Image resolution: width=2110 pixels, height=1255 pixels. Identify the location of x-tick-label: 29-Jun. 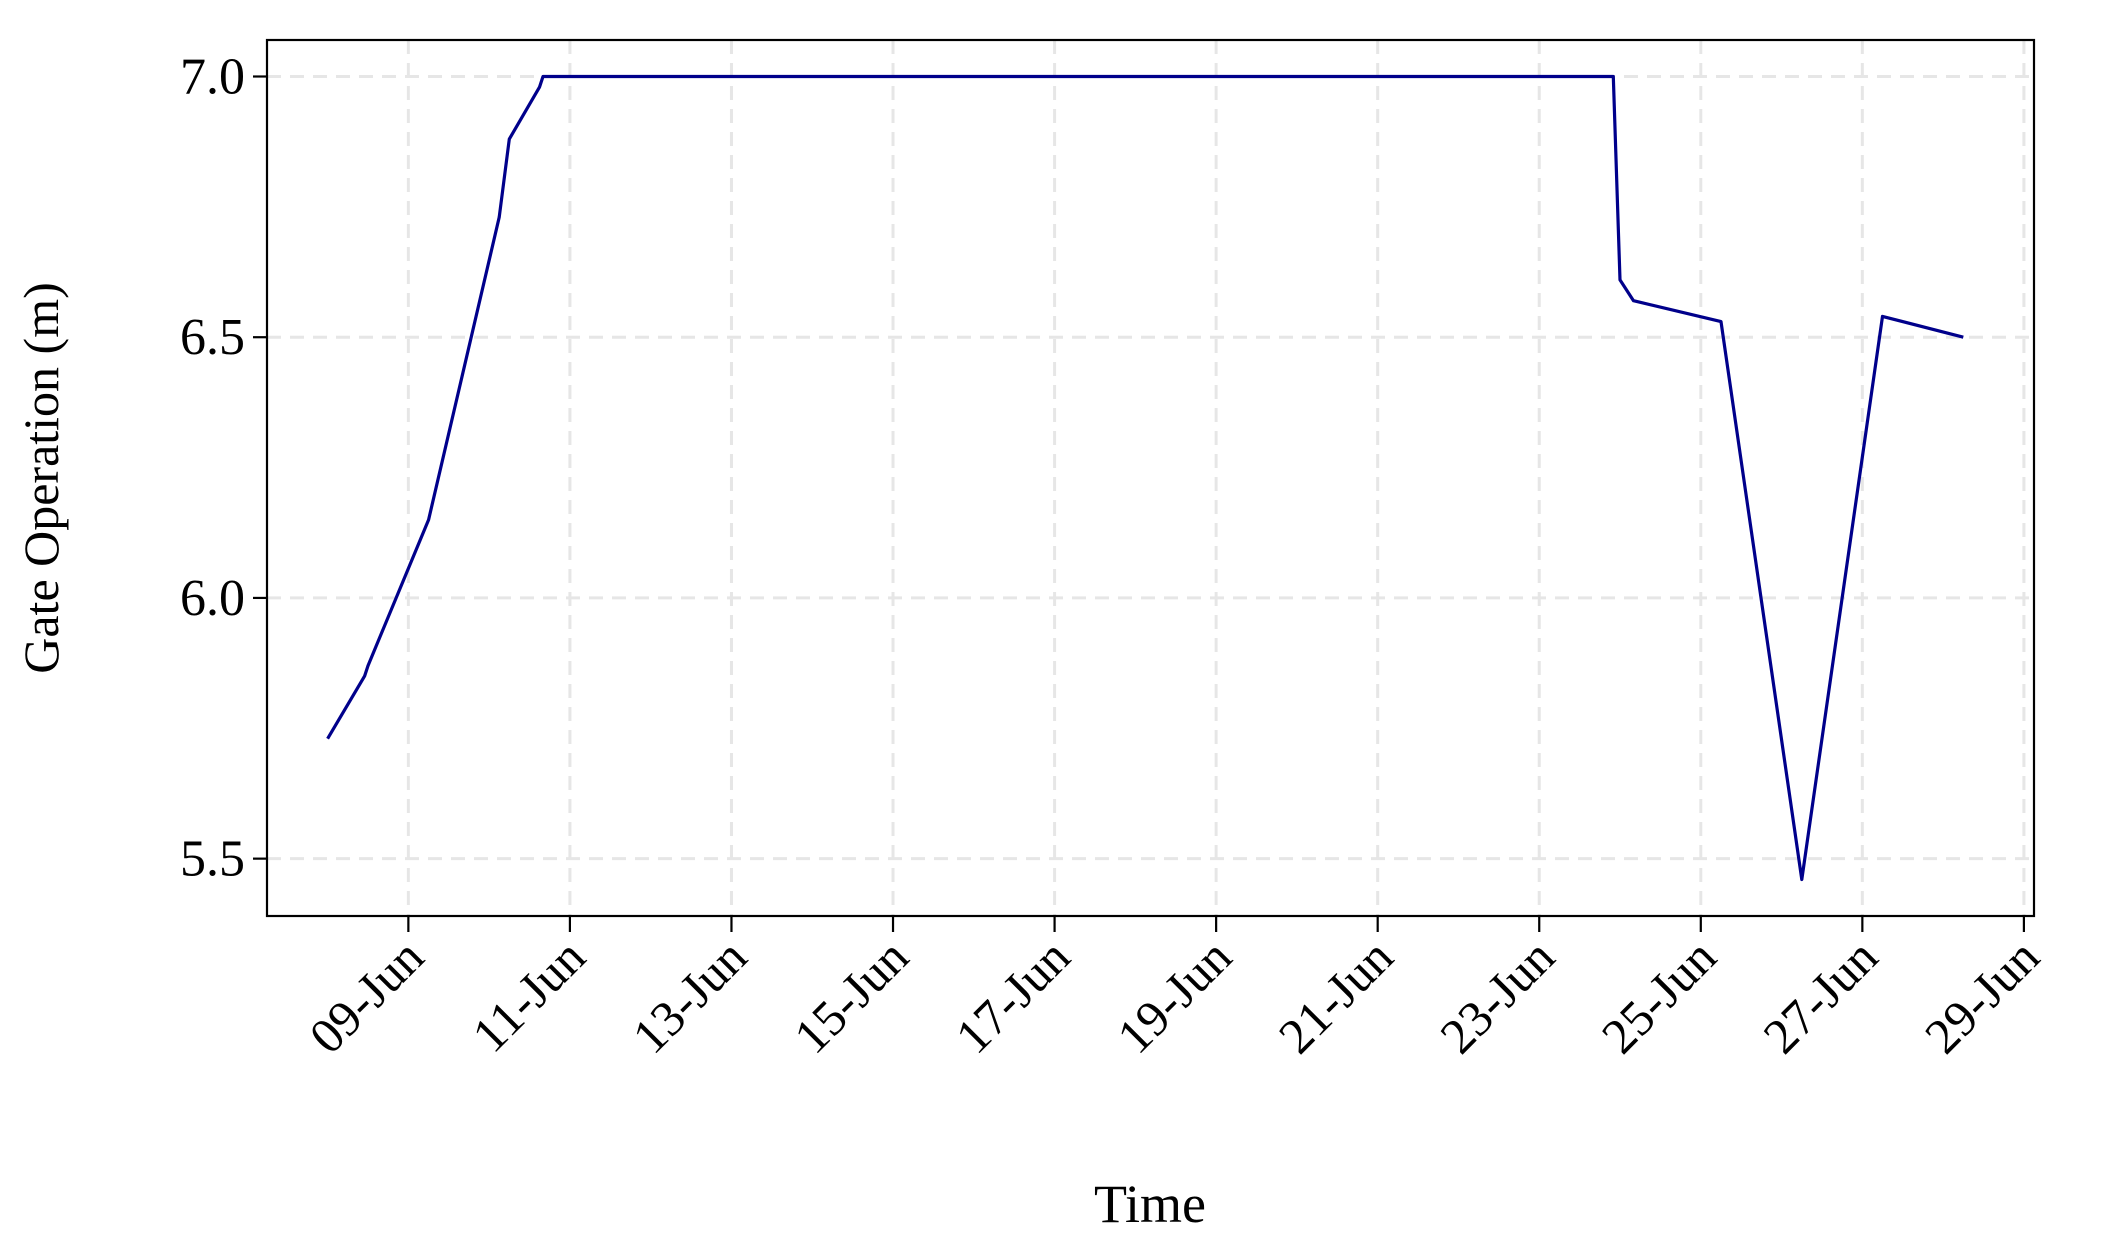
(1982, 996).